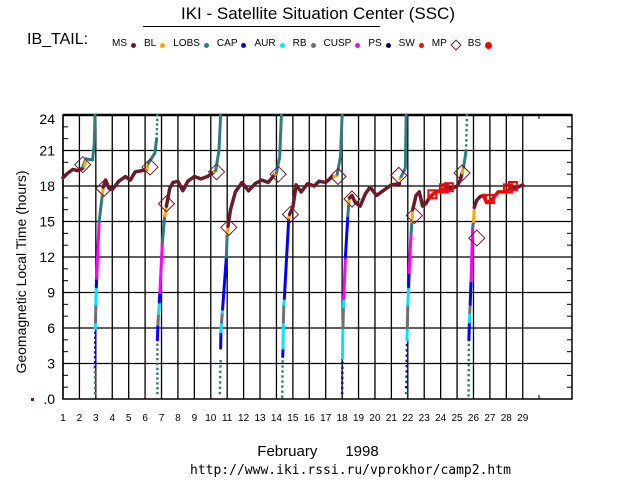 This screenshot has height=500, width=636. I want to click on track-cap, so click(286, 258).